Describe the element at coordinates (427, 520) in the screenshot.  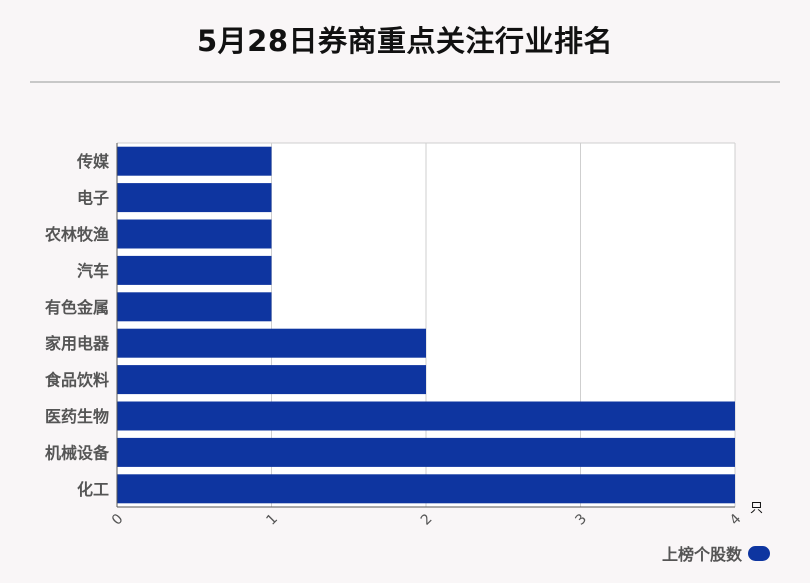
I see `x-tick-label: 2` at that location.